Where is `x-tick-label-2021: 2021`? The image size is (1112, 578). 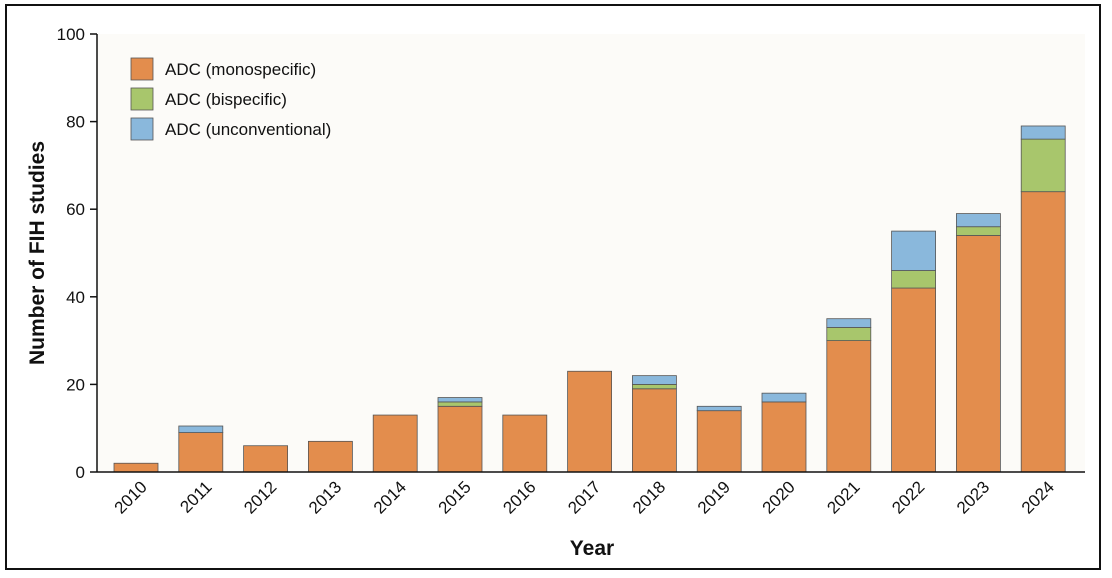 x-tick-label-2021: 2021 is located at coordinates (843, 497).